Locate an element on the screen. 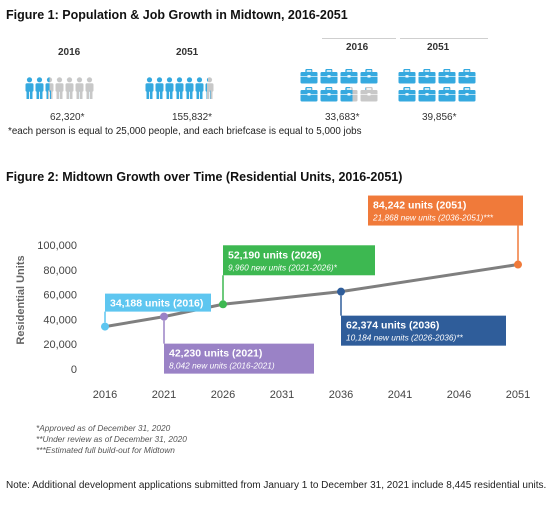 The image size is (557, 526). y-tick-label: 40,000 is located at coordinates (60, 320).